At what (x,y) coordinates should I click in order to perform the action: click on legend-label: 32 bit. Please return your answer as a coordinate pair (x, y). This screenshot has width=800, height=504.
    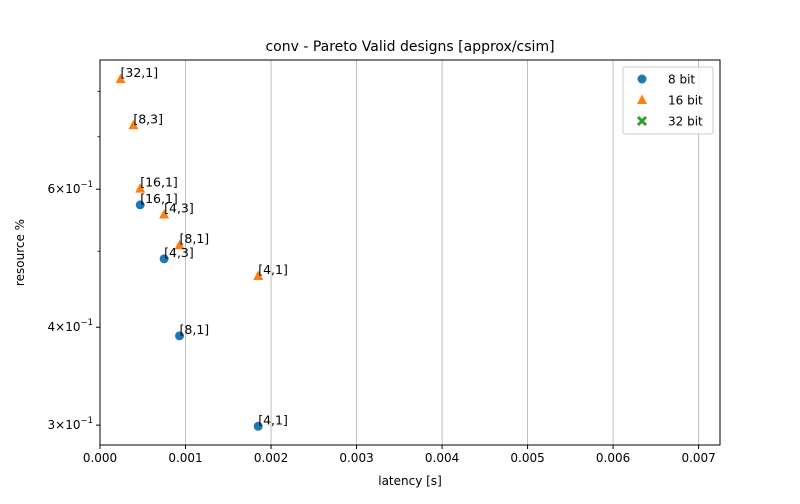
    Looking at the image, I should click on (685, 122).